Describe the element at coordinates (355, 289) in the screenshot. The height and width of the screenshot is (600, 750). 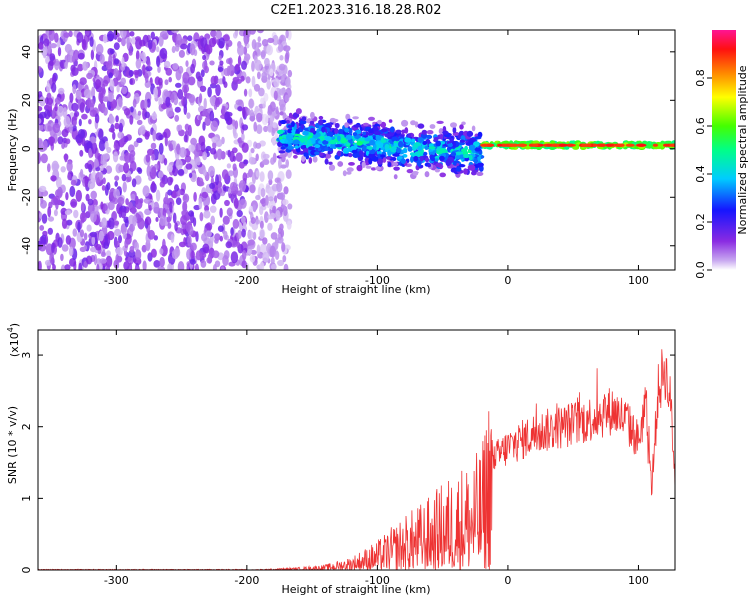
I see `spectrogram-x-label: Height of straight line (km)` at that location.